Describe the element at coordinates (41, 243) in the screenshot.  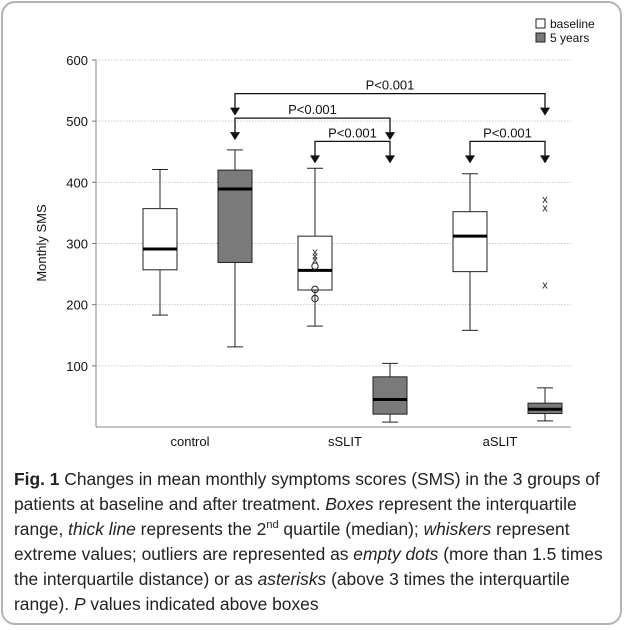
I see `y-axis-label: Monthly SMS` at that location.